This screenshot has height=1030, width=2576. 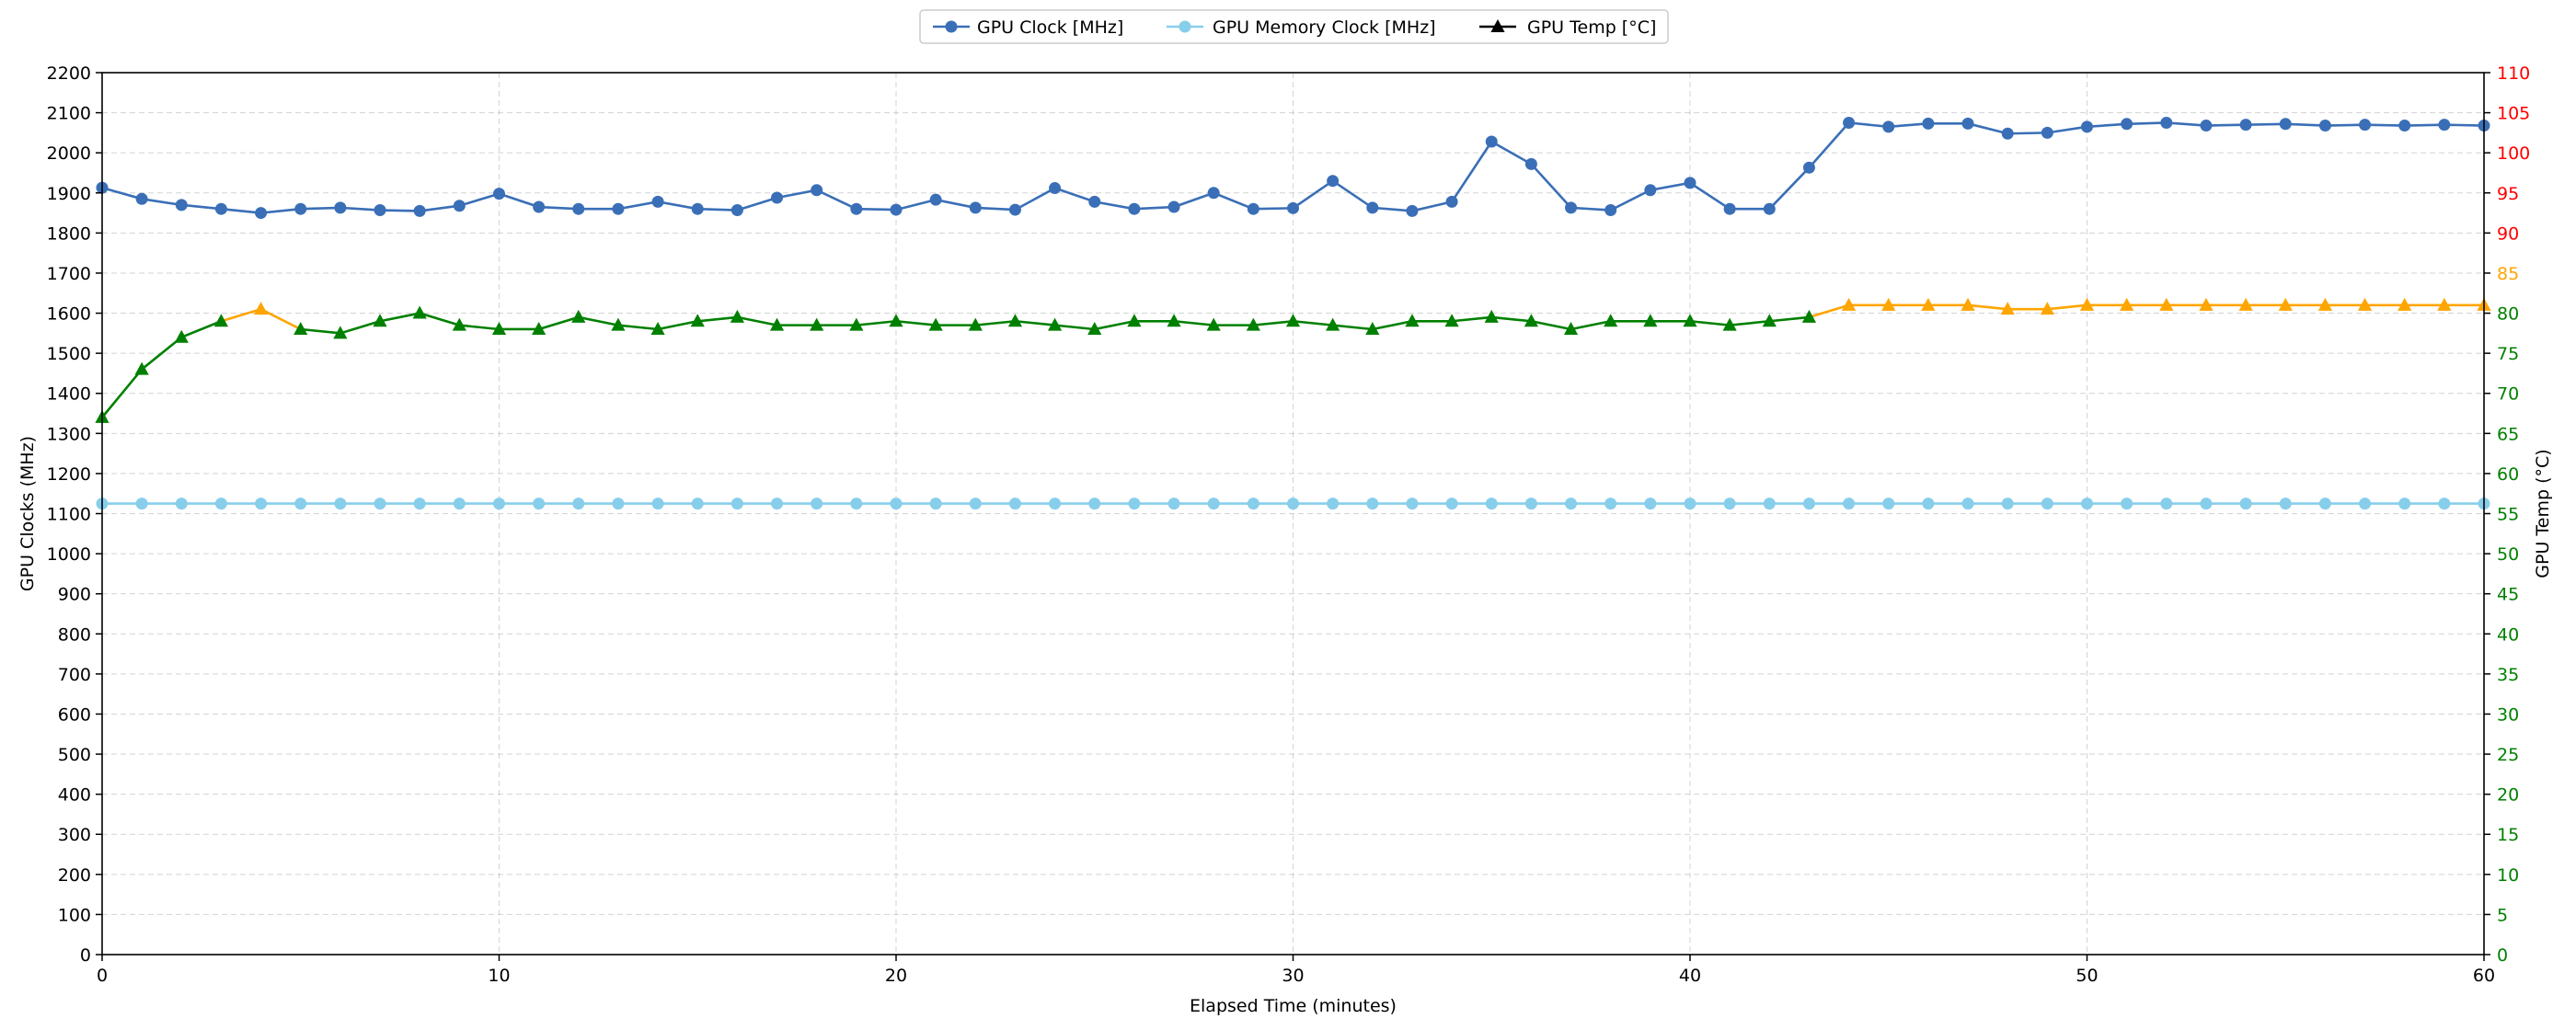 What do you see at coordinates (2508, 714) in the screenshot?
I see `y2-tick-label: 30` at bounding box center [2508, 714].